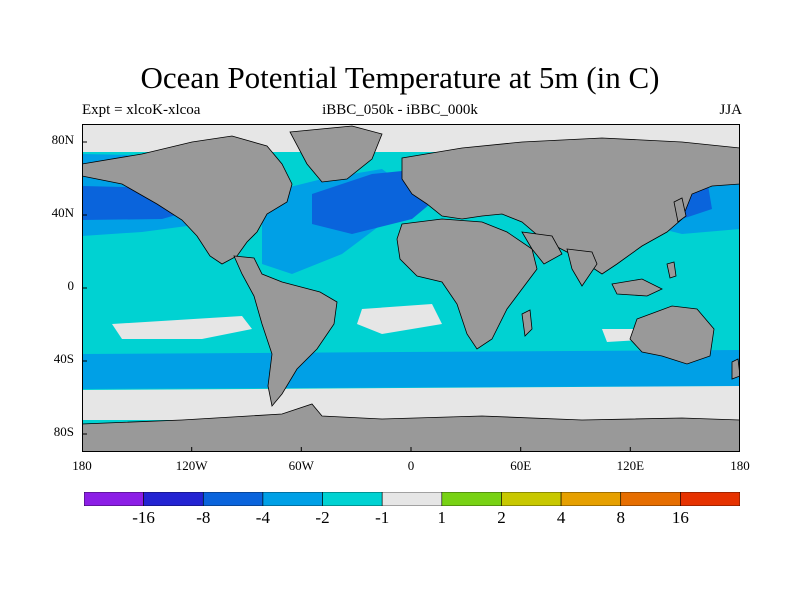  What do you see at coordinates (570, 206) in the screenshot?
I see `eurasia` at bounding box center [570, 206].